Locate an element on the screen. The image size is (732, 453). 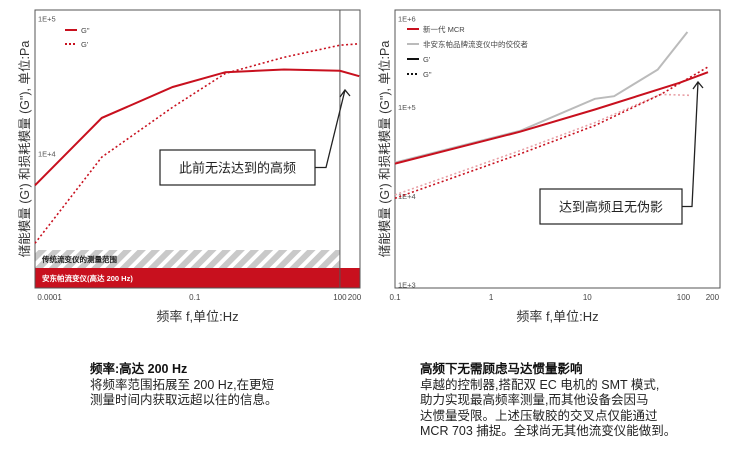
y-tick-label: 1E+6 is located at coordinates (407, 18).